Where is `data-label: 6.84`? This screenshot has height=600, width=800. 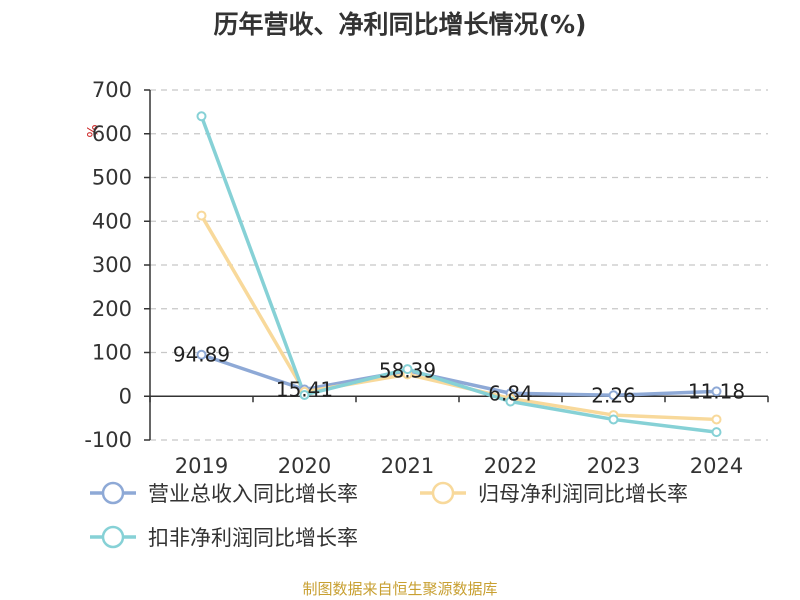 data-label: 6.84 is located at coordinates (510, 393).